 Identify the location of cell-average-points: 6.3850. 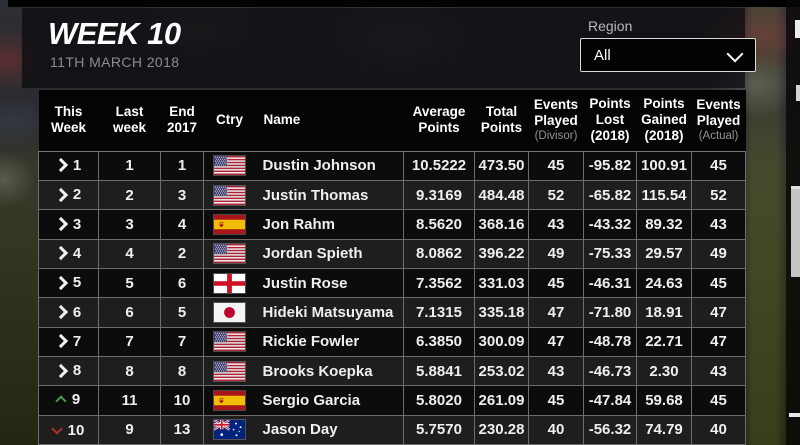
(439, 341).